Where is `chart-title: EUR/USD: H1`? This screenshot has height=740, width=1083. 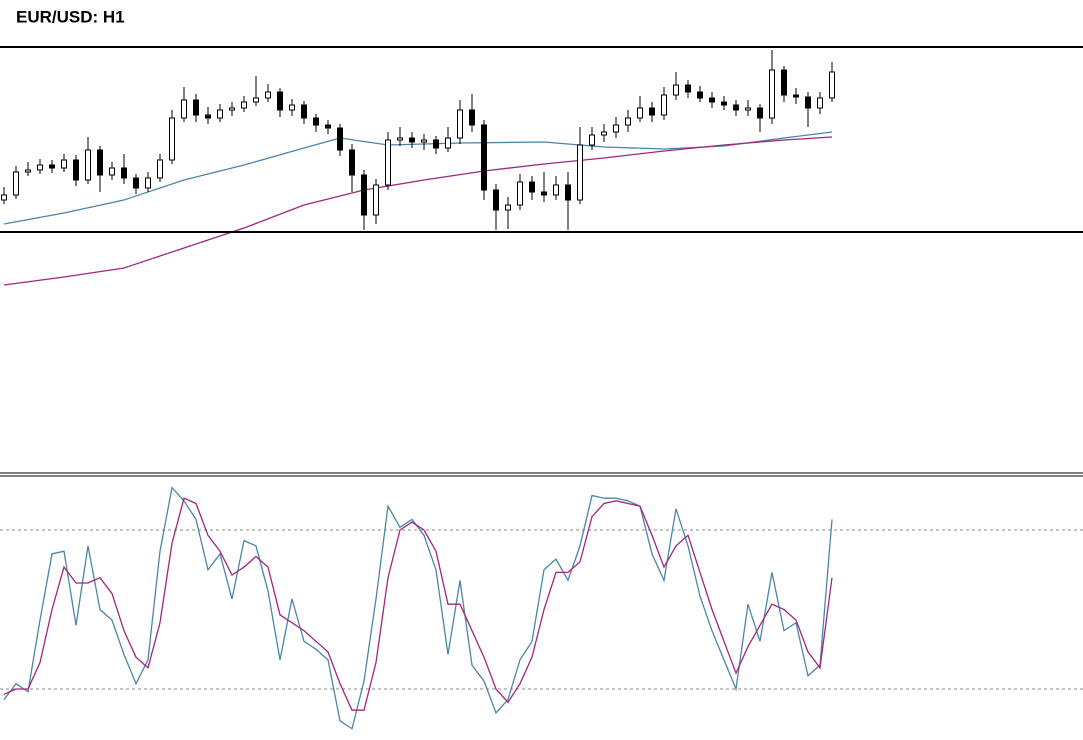 chart-title: EUR/USD: H1 is located at coordinates (70, 16).